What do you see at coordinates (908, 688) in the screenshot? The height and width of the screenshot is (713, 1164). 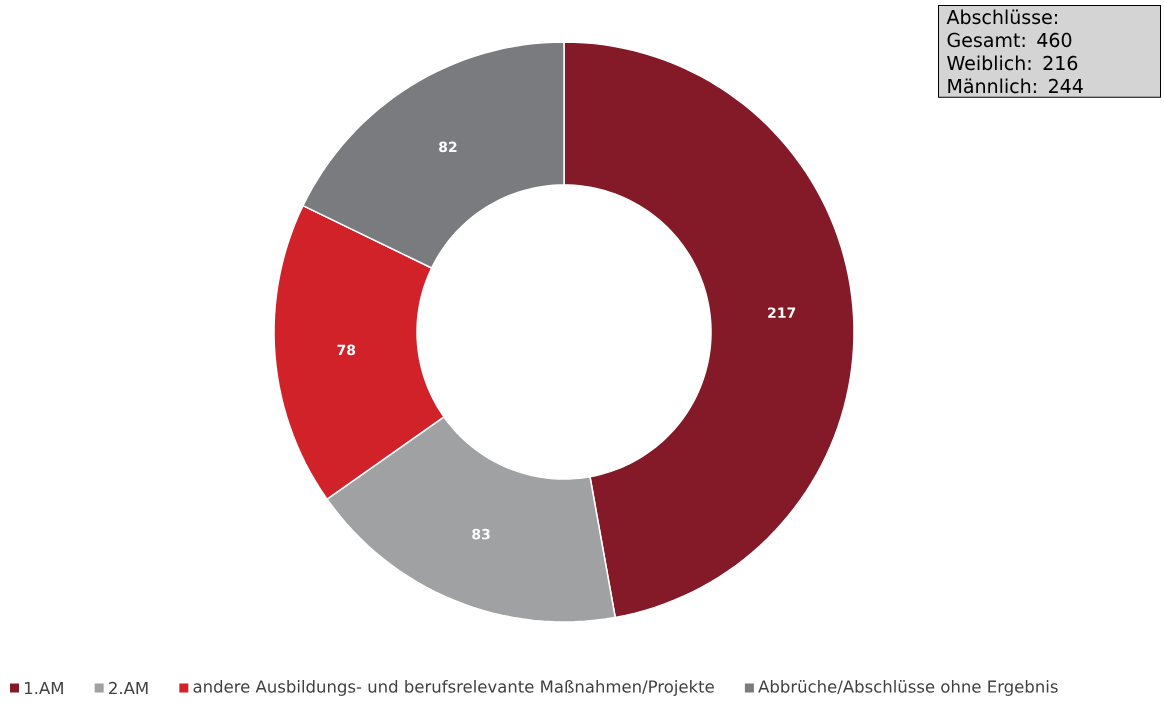 I see `legend-label: Abbrüche/Abschlüsse ohne Ergebnis` at bounding box center [908, 688].